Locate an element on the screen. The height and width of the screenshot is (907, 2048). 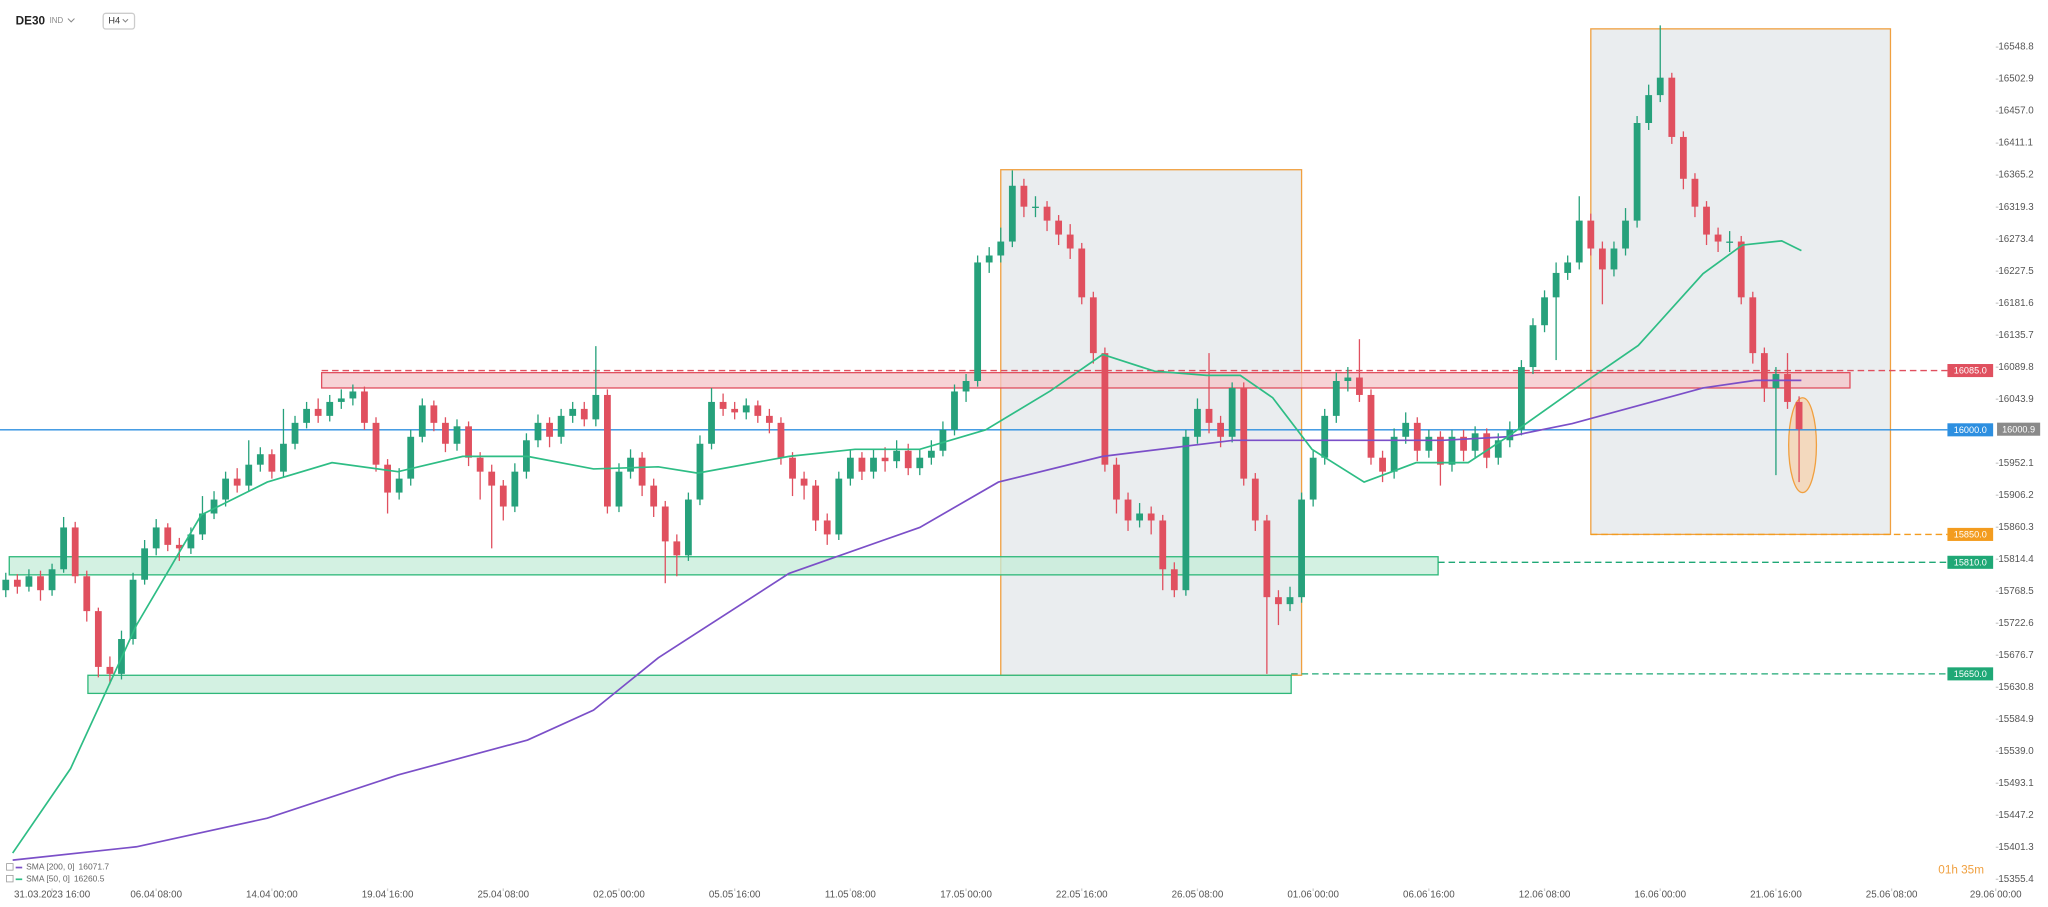
interval-box is located at coordinates (119, 21).